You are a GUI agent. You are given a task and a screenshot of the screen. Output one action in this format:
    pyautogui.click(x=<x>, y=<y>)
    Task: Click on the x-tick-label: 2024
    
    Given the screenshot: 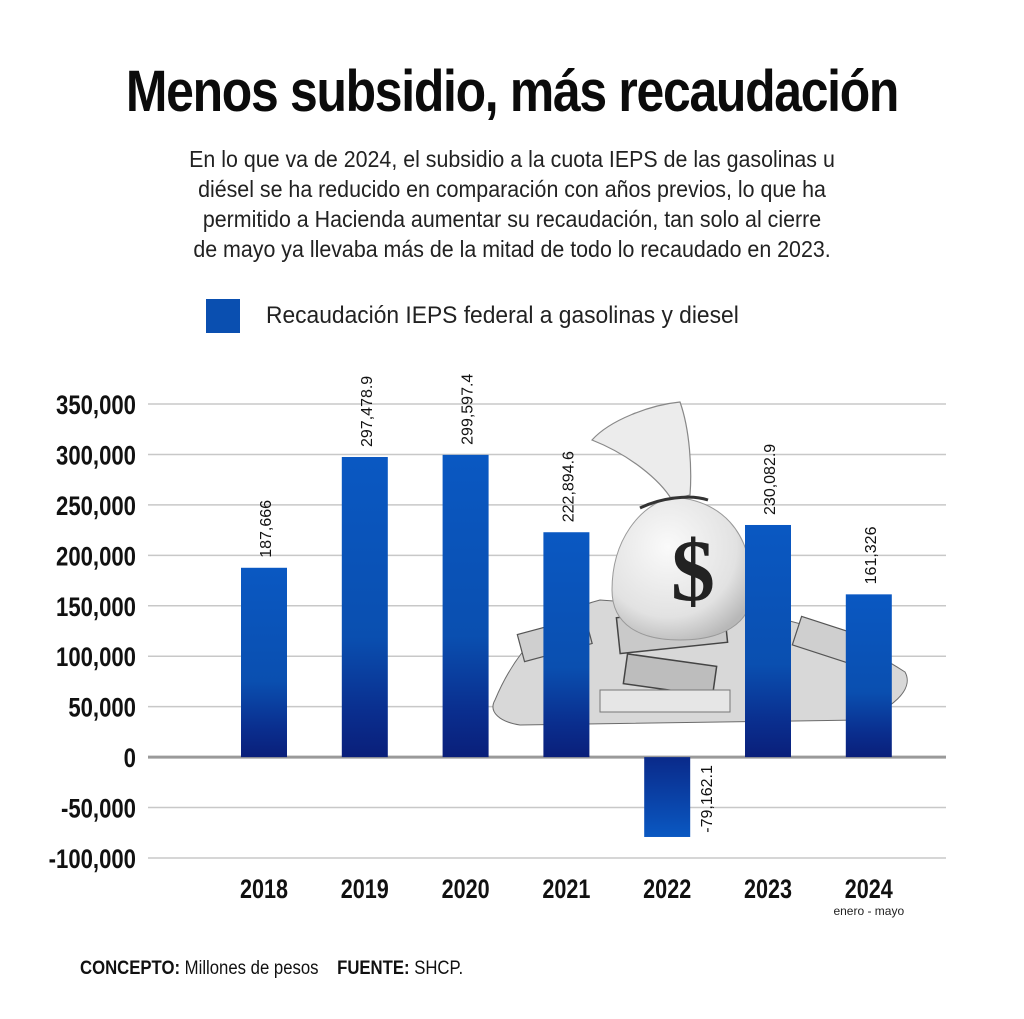 What is the action you would take?
    pyautogui.click(x=869, y=890)
    